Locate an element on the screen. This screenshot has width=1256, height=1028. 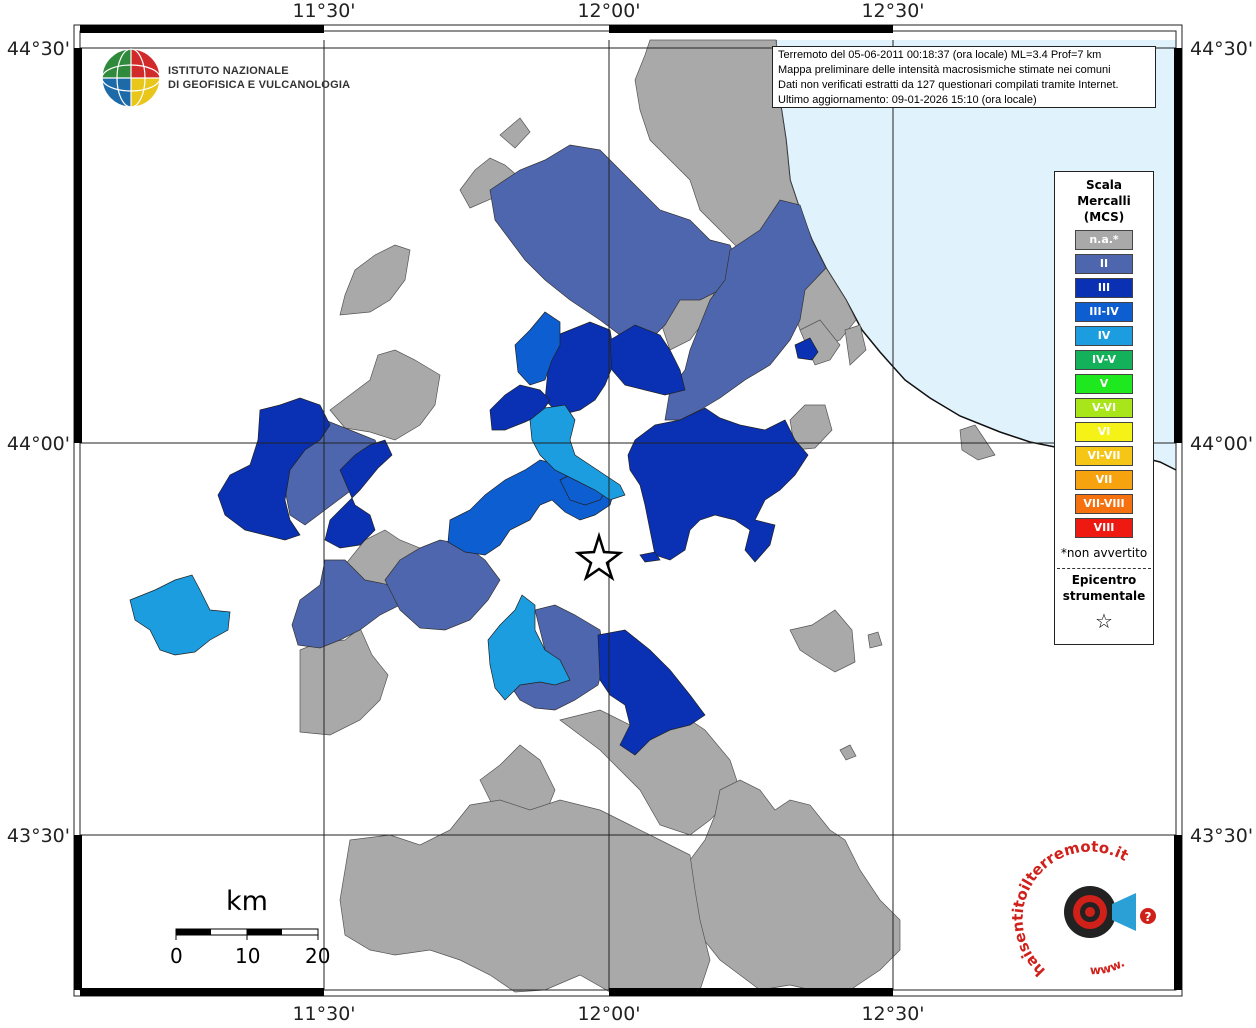
legend-item: VII is located at coordinates (1104, 480).